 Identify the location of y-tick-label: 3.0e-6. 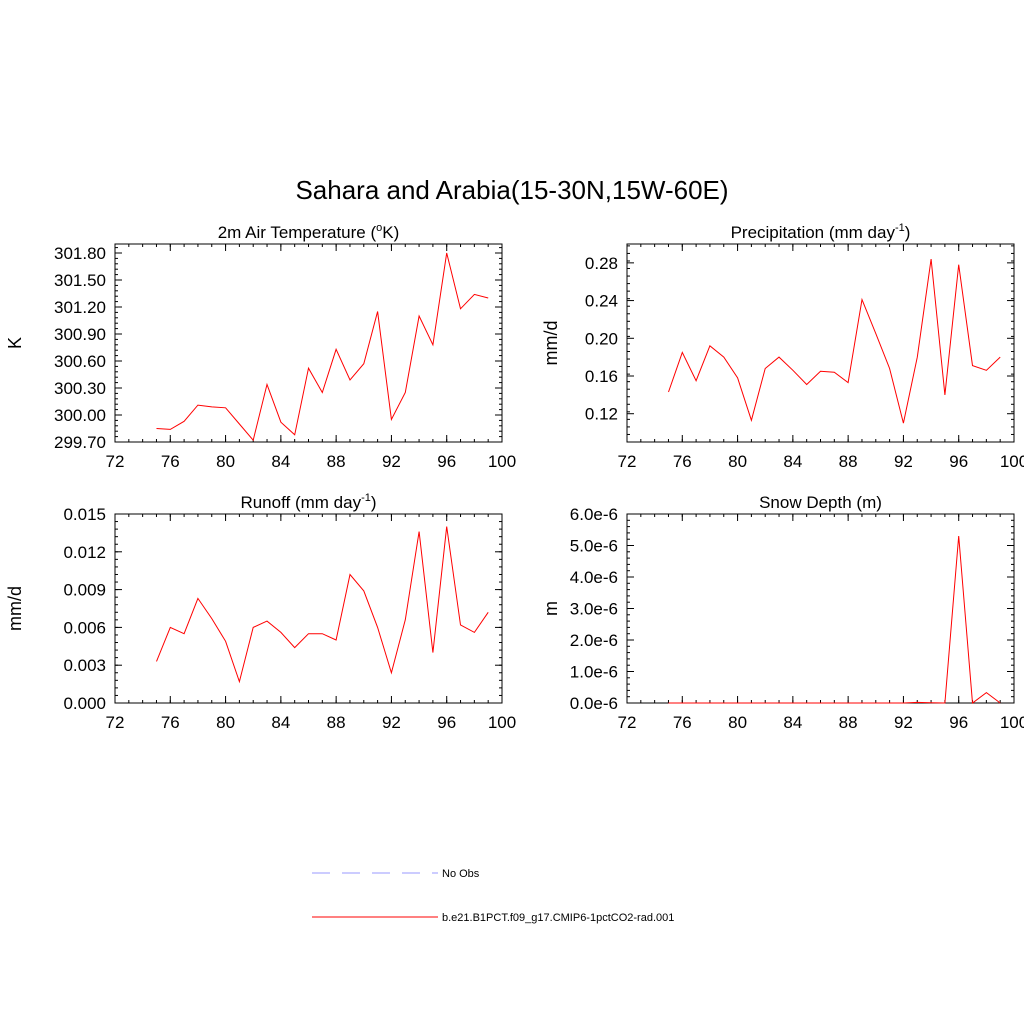
(594, 609).